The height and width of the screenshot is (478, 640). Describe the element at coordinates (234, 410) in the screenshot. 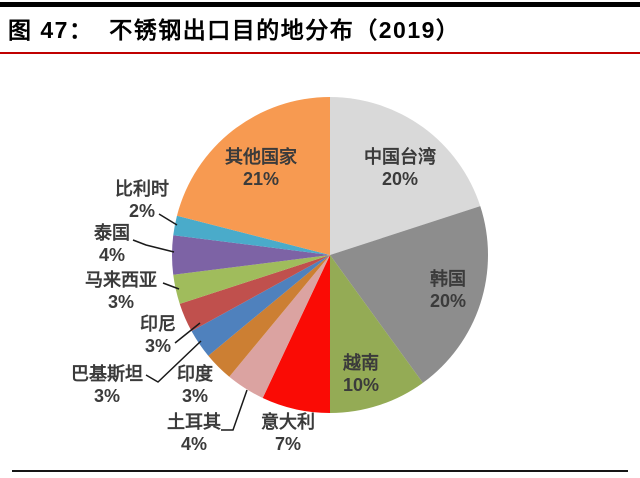

I see `leader-line-turkey` at that location.